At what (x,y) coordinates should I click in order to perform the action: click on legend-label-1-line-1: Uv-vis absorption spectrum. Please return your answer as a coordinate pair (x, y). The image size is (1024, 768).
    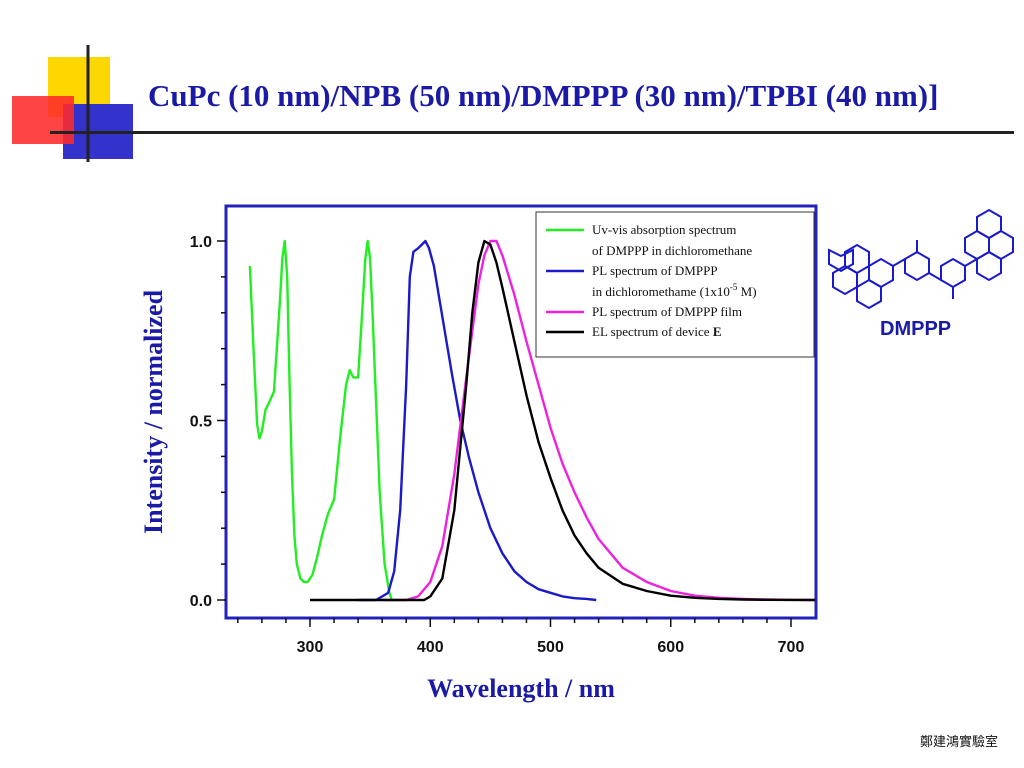
    Looking at the image, I should click on (664, 229).